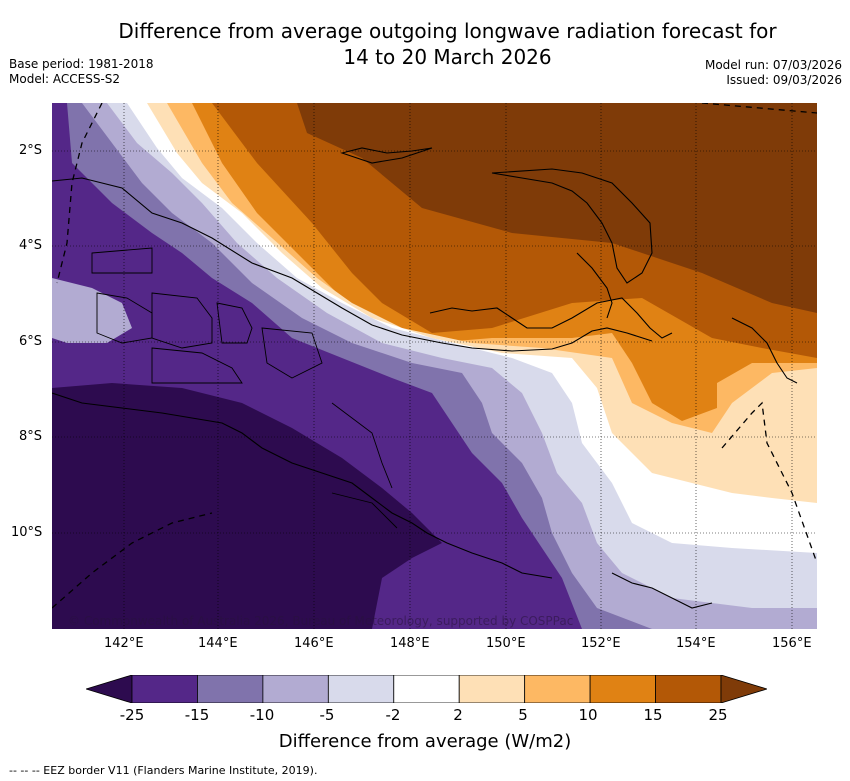 This screenshot has width=850, height=781. Describe the element at coordinates (31, 341) in the screenshot. I see `lat-tick: 6°S` at that location.